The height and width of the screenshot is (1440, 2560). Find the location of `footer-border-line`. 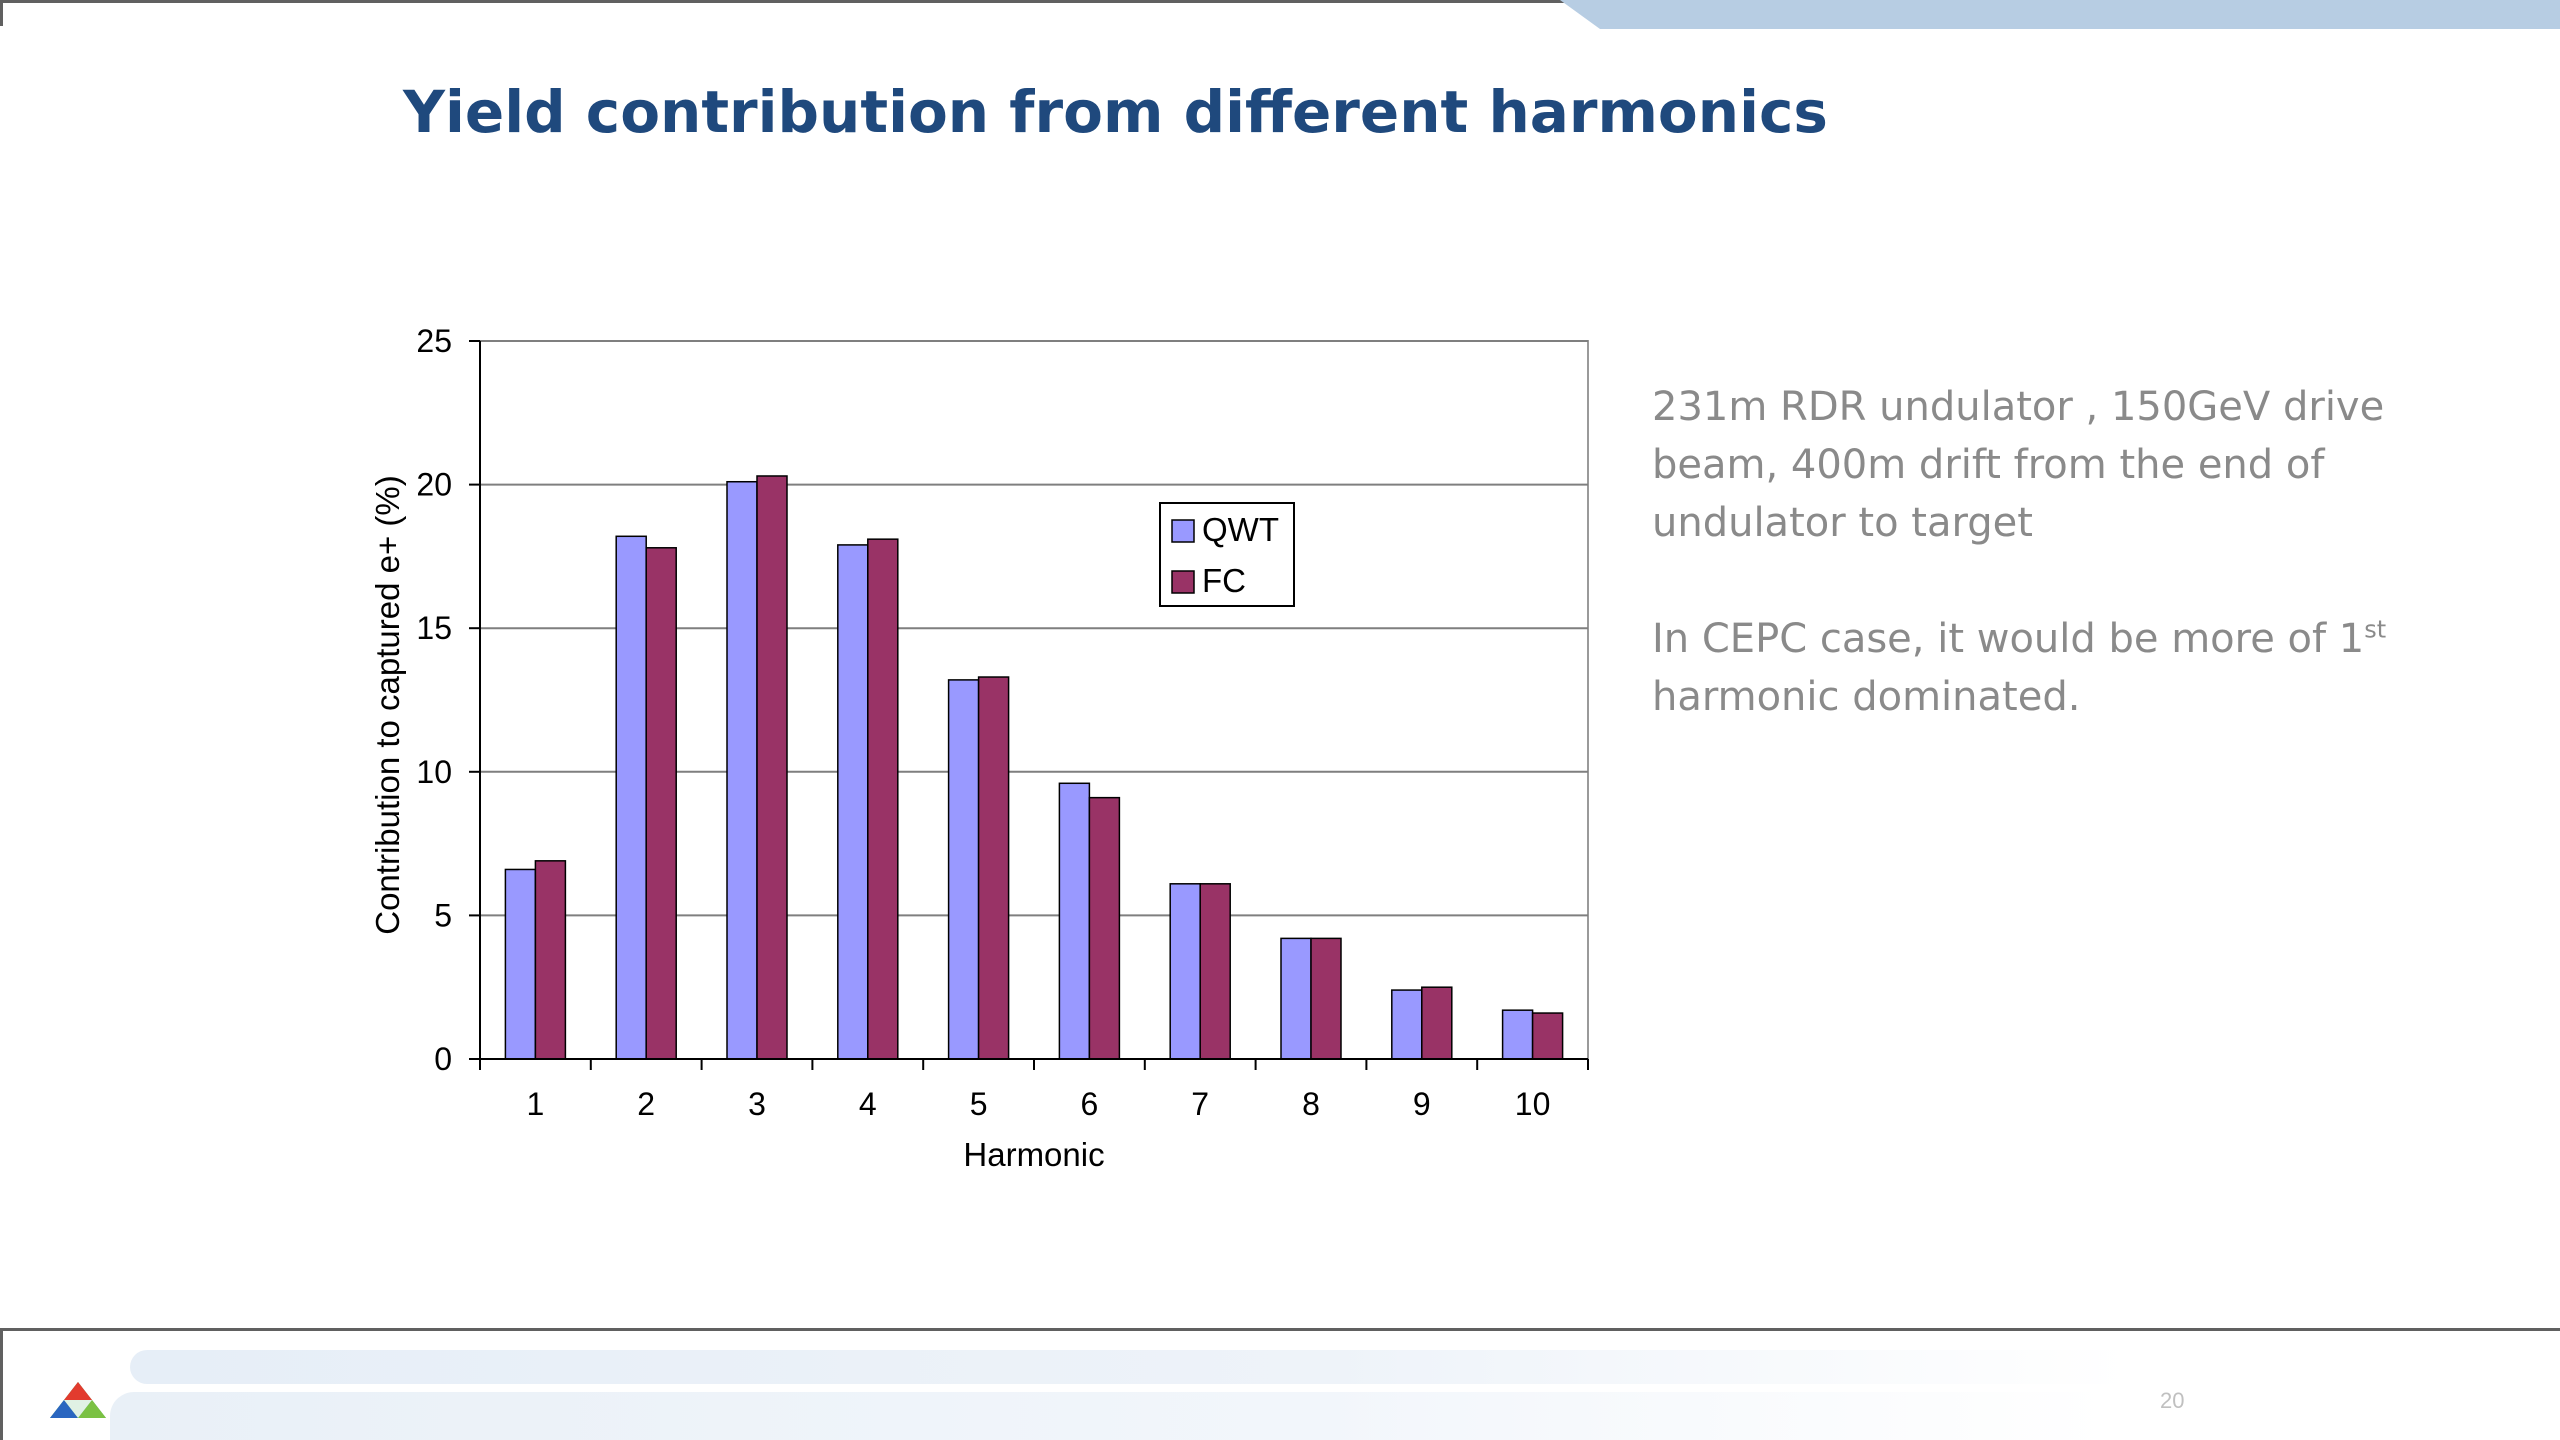

footer-border-line is located at coordinates (1280, 1329).